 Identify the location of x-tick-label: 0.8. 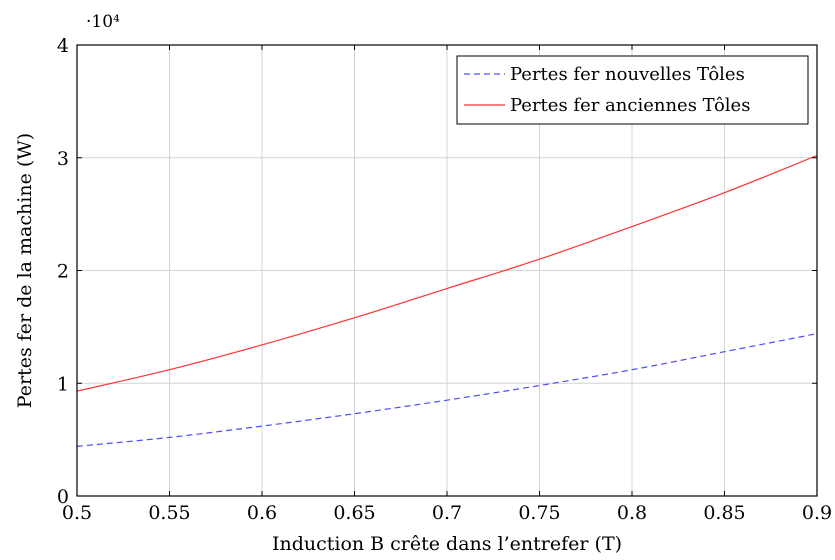
(632, 513).